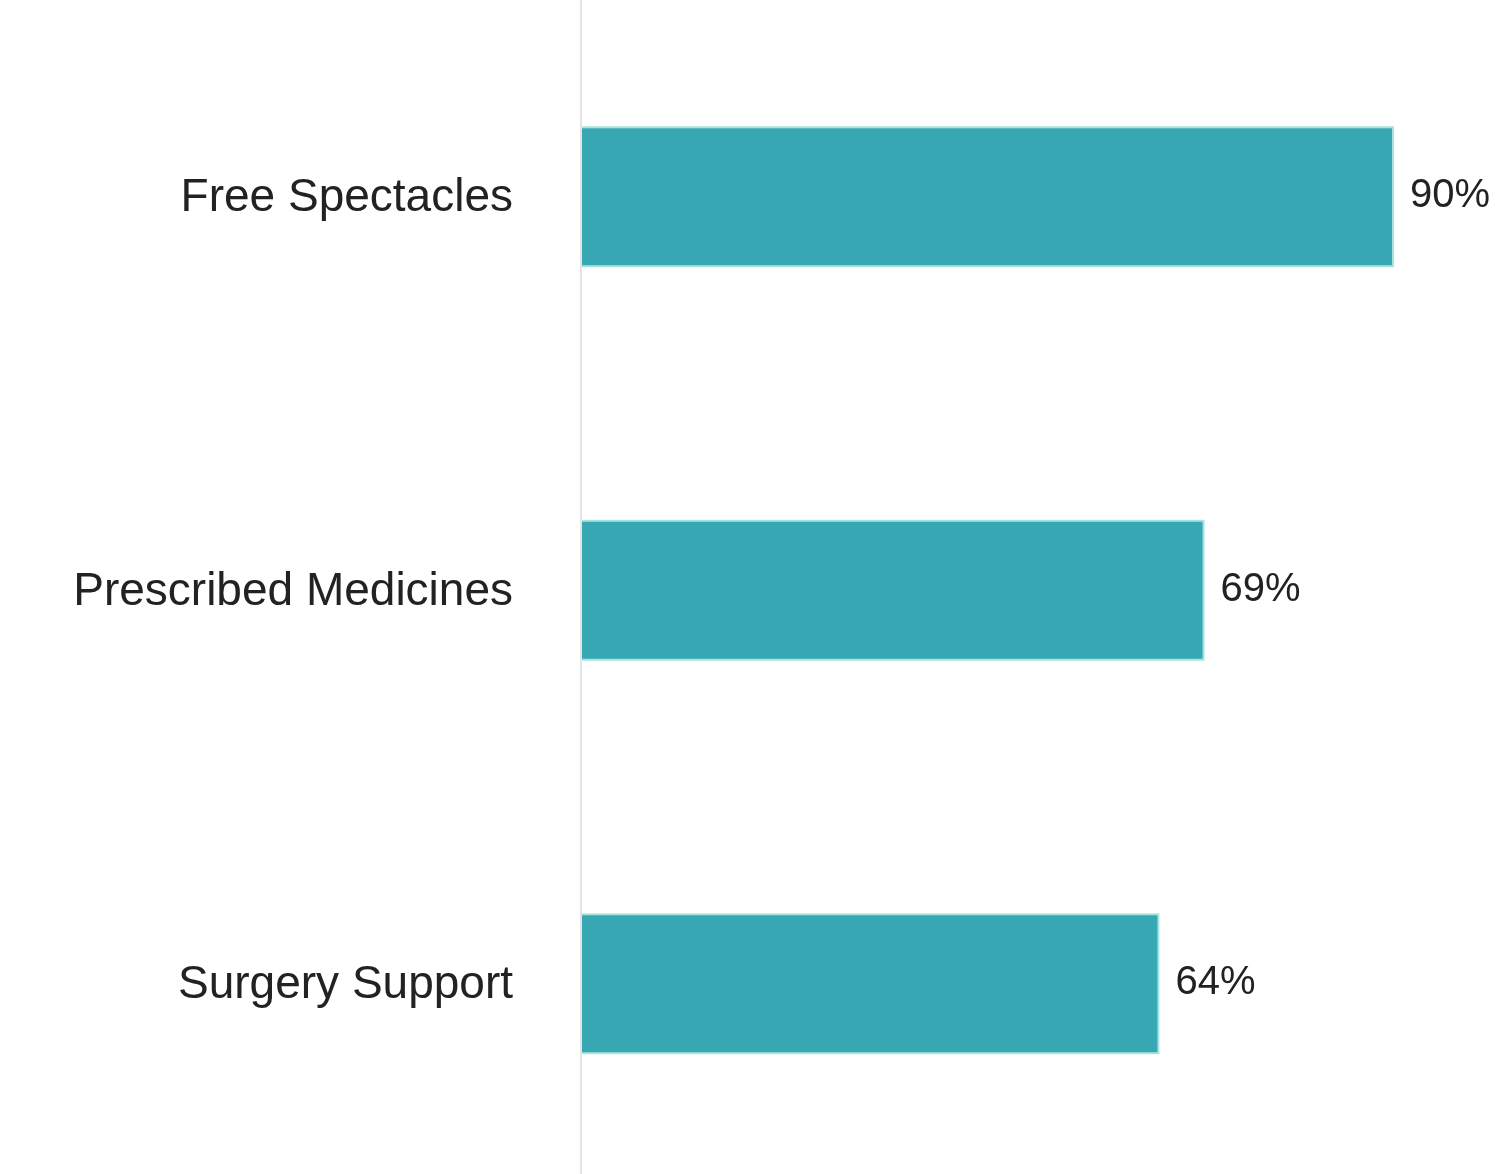  I want to click on data-label: 90%, so click(1450, 193).